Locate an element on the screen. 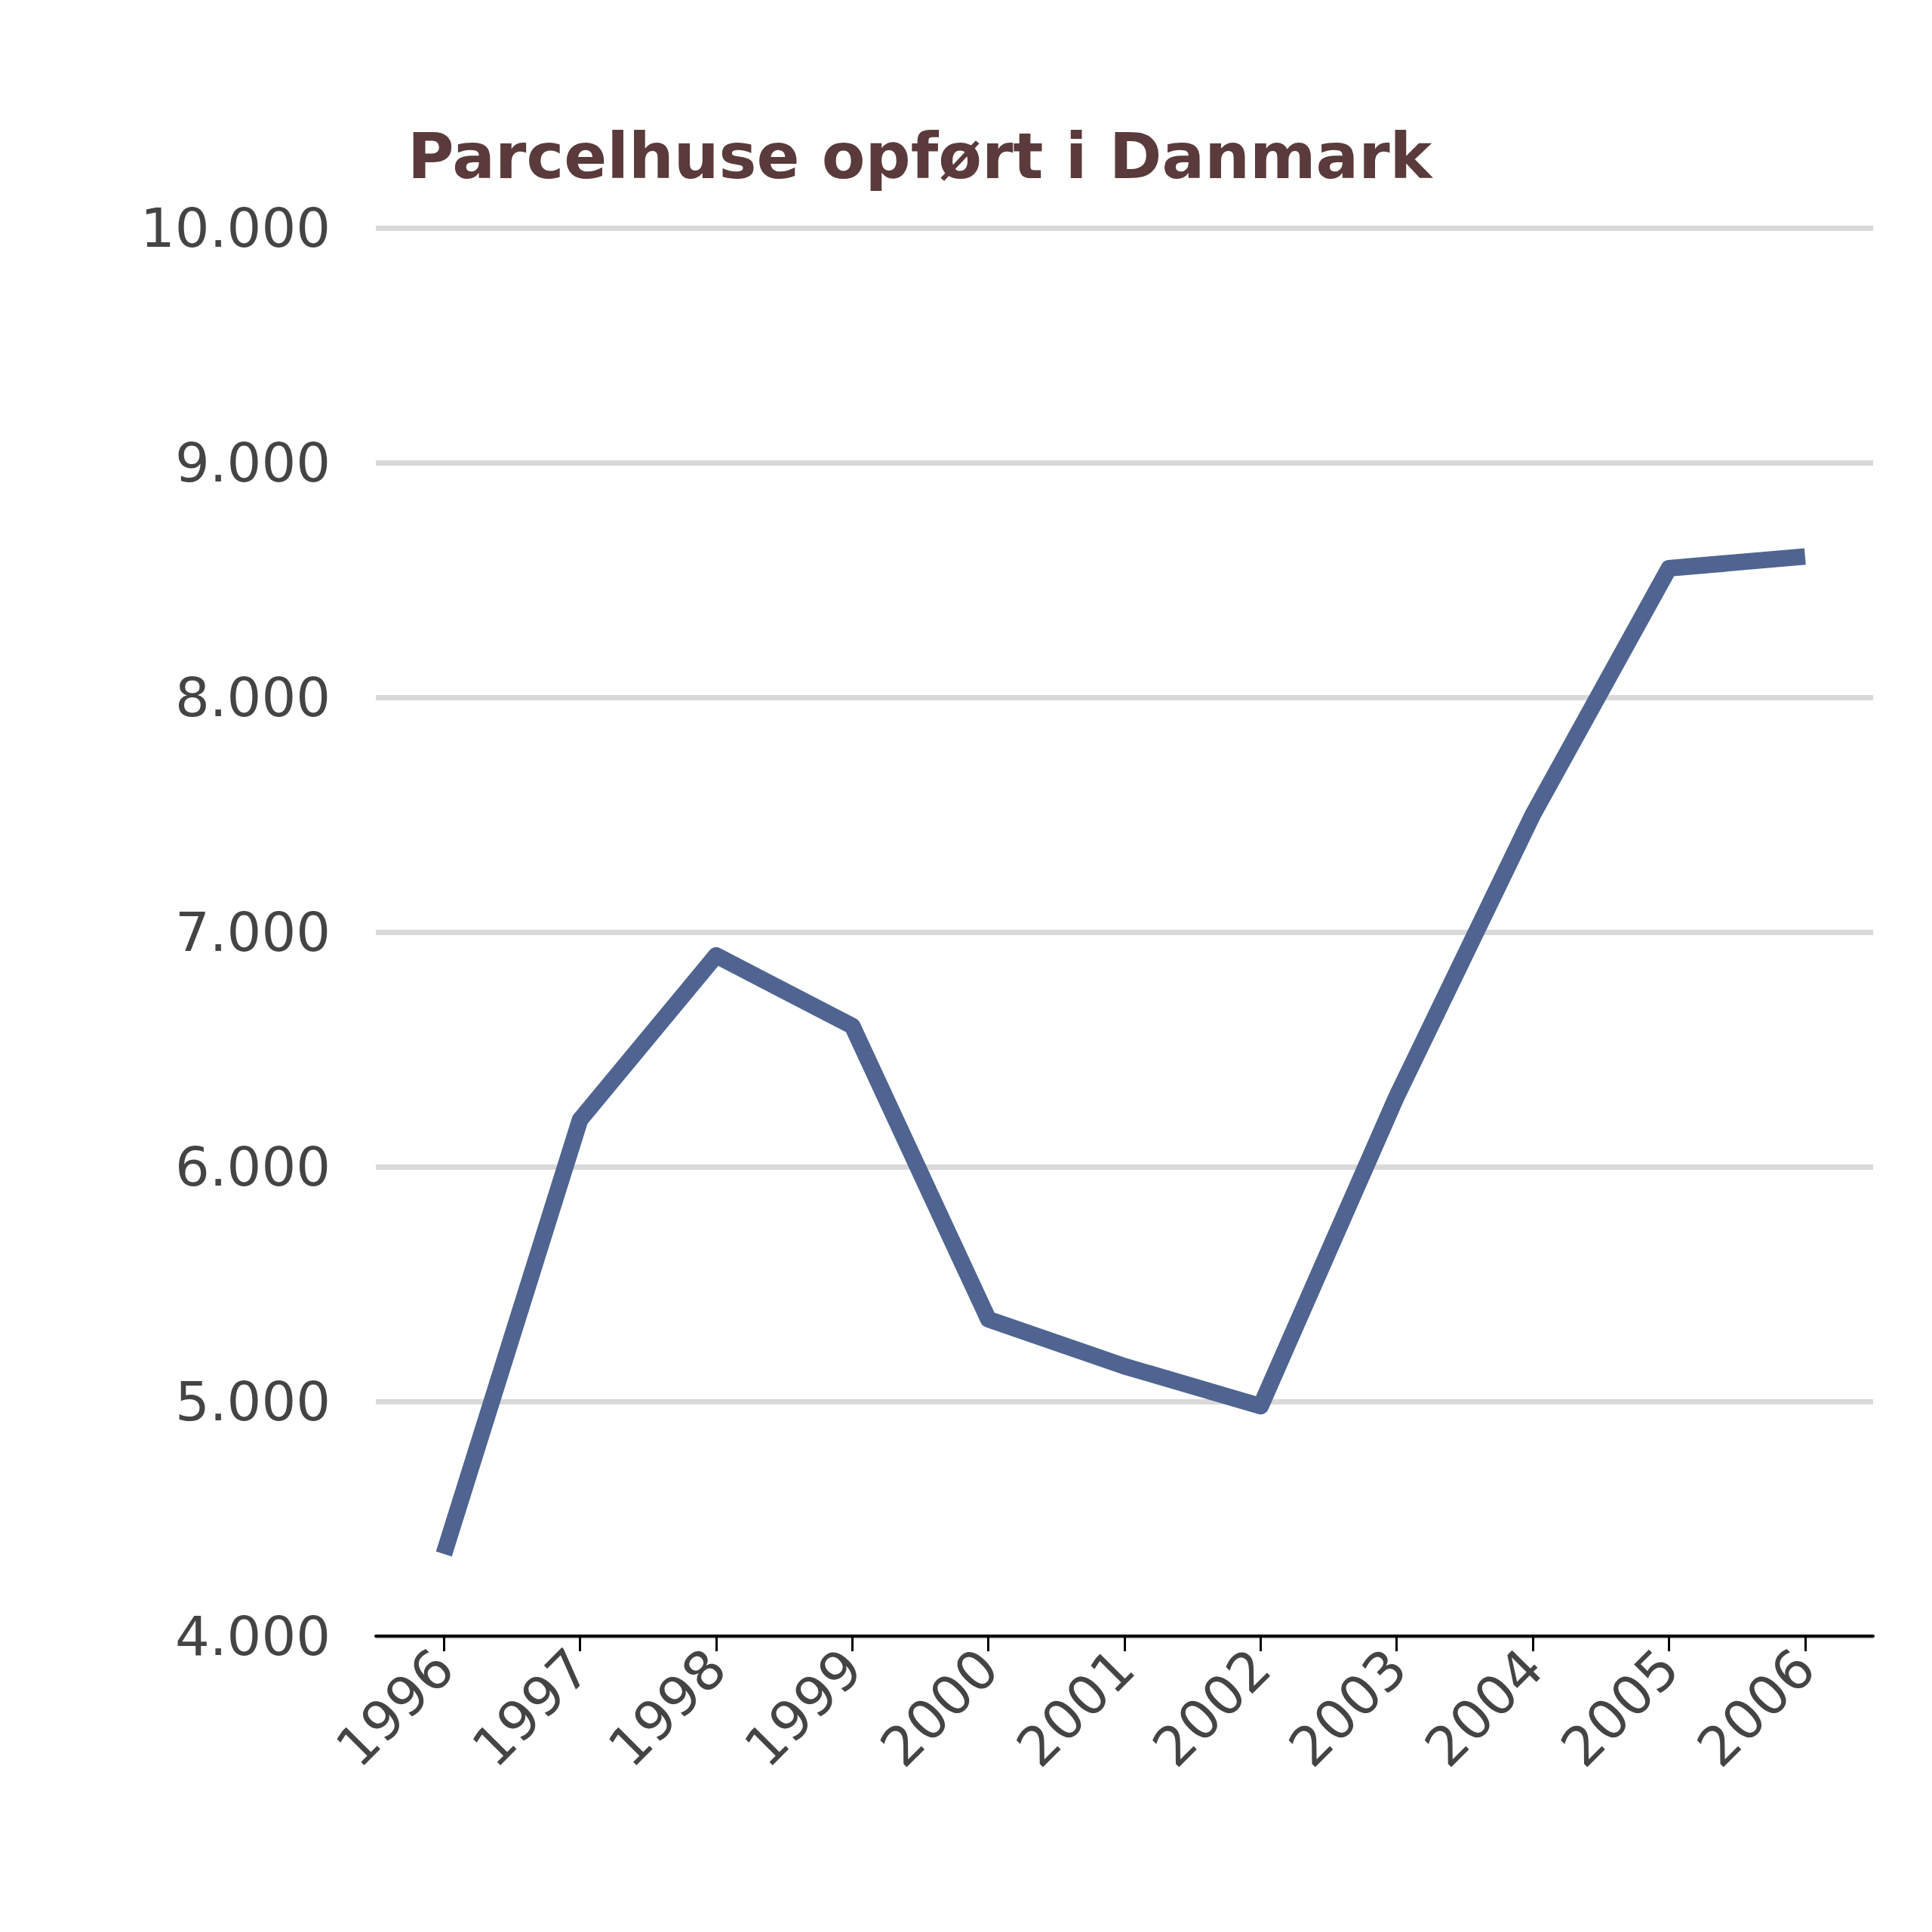  y-tick-label: 4.000 is located at coordinates (252, 1636).